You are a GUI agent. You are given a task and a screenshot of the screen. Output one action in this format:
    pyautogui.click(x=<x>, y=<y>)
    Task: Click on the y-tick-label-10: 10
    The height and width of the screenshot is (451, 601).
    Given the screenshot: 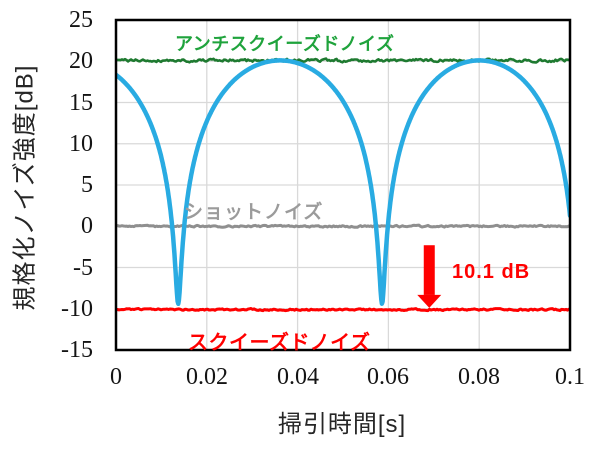 What is the action you would take?
    pyautogui.click(x=81, y=144)
    